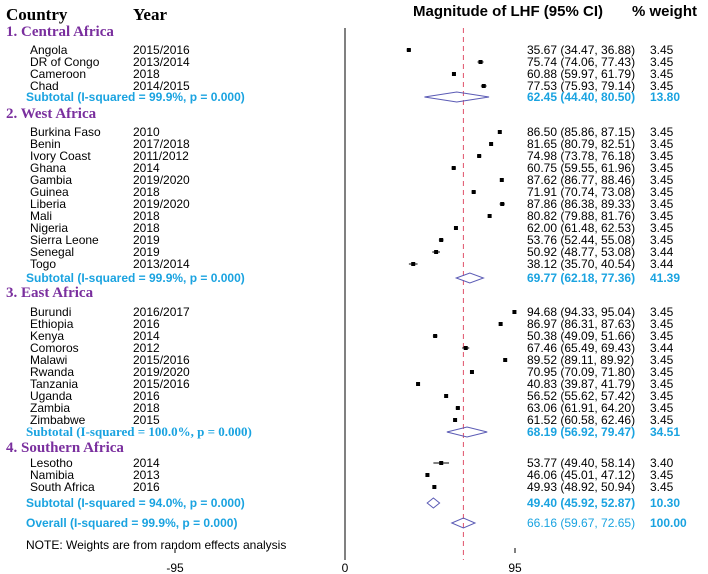 The image size is (708, 574). Describe the element at coordinates (43, 264) in the screenshot. I see `study-country: Togo` at that location.